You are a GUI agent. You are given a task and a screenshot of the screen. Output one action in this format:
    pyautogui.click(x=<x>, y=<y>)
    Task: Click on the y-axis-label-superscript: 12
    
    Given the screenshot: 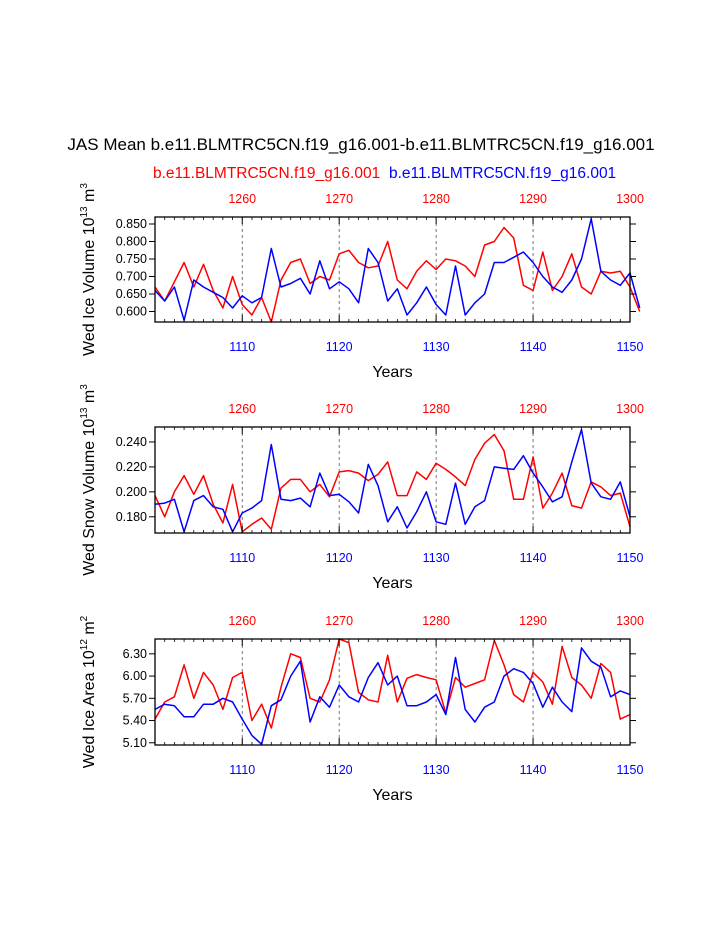 What is the action you would take?
    pyautogui.click(x=84, y=645)
    